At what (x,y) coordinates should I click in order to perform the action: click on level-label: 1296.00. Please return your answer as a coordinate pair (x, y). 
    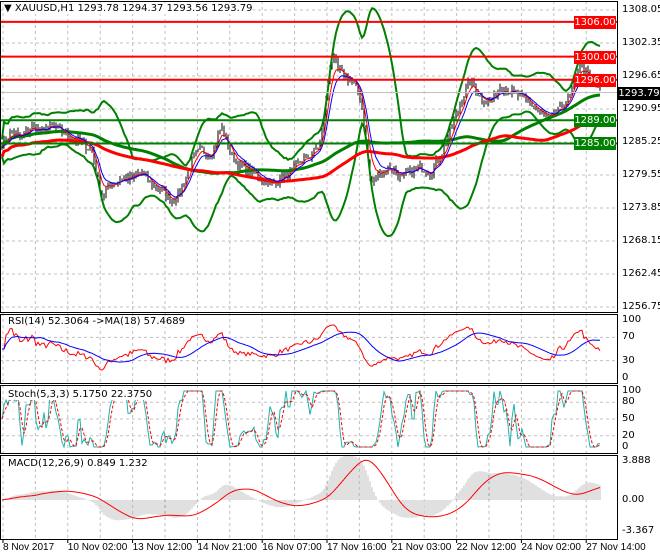
    Looking at the image, I should click on (595, 80).